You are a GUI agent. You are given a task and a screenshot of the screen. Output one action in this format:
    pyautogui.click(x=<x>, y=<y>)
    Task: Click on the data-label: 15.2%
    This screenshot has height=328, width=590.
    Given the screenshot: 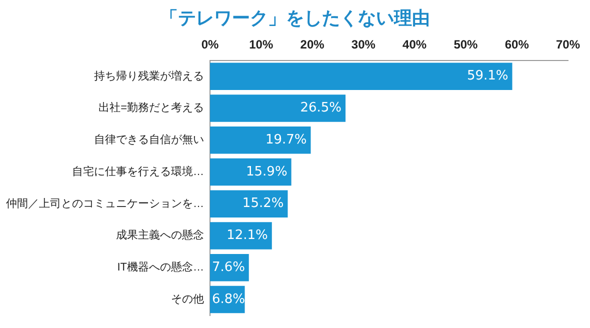 What is the action you would take?
    pyautogui.click(x=263, y=204)
    